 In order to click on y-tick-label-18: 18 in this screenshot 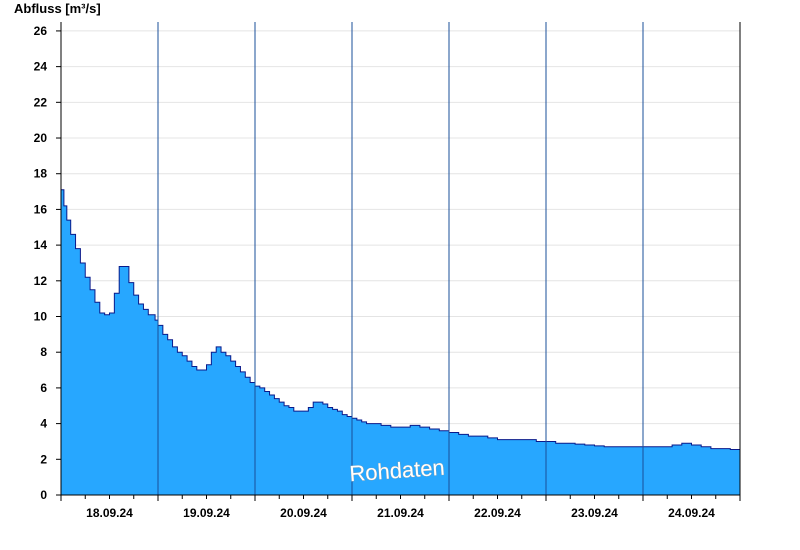, I will do `click(41, 174)`.